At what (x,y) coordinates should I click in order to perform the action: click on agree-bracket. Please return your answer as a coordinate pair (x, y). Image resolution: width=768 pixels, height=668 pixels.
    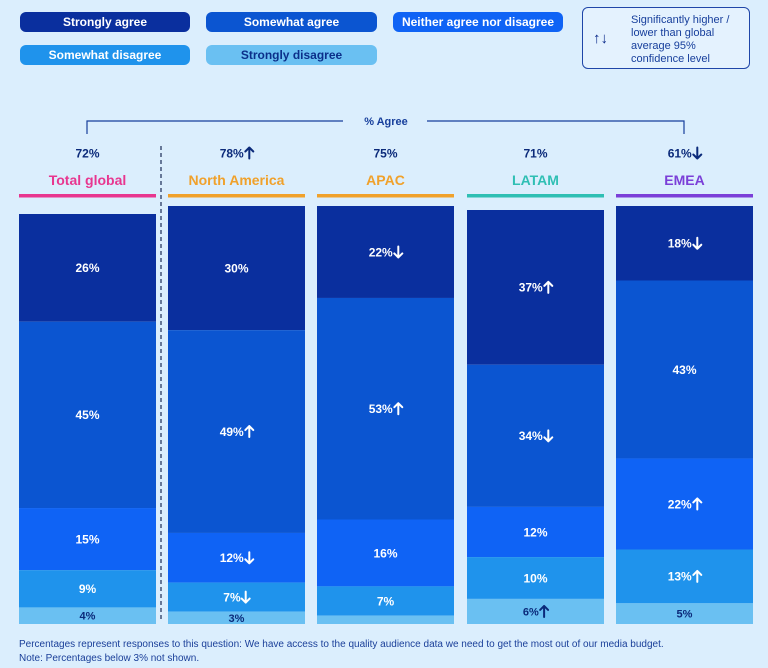
    Looking at the image, I should click on (385, 127).